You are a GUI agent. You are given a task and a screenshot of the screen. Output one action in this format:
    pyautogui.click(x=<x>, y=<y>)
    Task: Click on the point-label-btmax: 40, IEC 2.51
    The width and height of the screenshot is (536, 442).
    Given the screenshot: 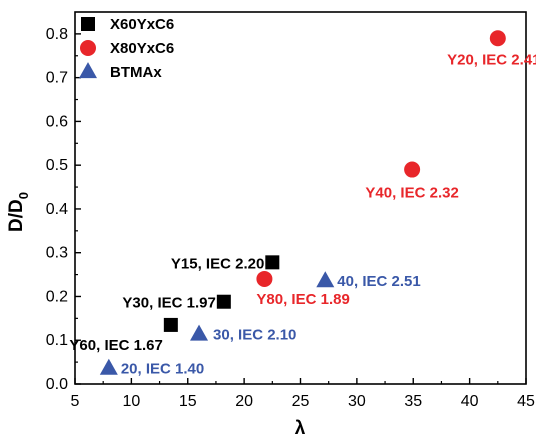 What is the action you would take?
    pyautogui.click(x=378, y=281)
    